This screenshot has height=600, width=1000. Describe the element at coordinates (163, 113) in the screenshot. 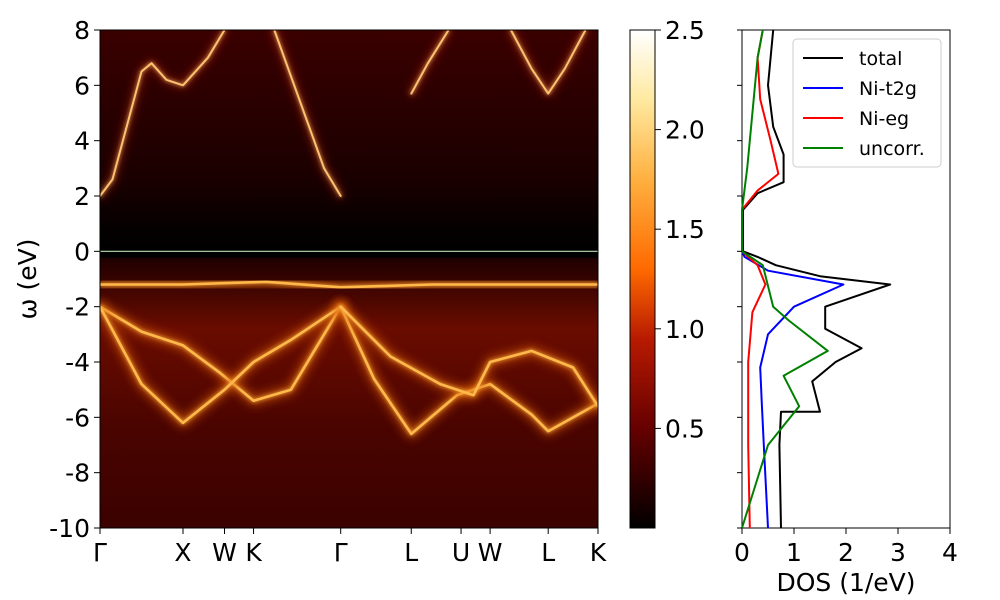

I see `band-gap_conduction` at that location.